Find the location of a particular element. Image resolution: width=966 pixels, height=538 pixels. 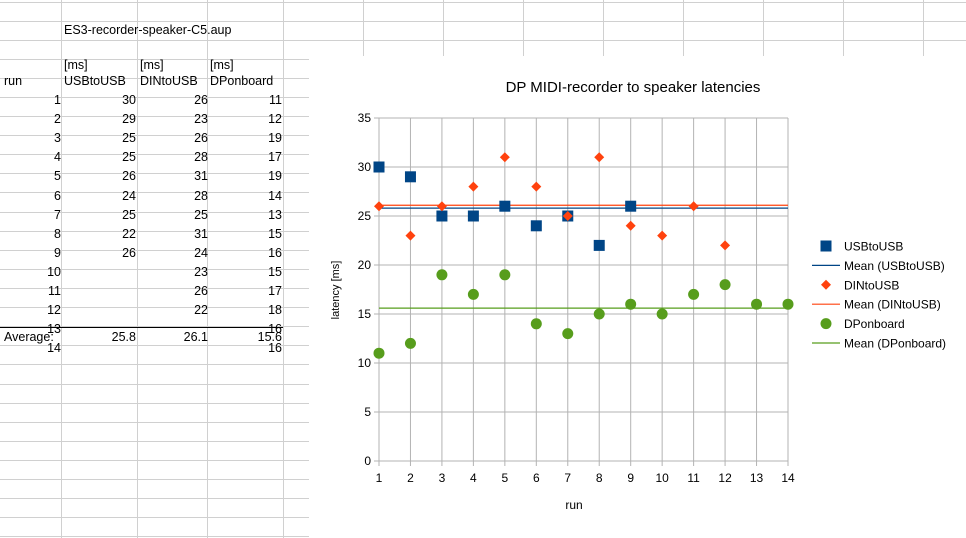

run-cell: 1 is located at coordinates (57, 100).